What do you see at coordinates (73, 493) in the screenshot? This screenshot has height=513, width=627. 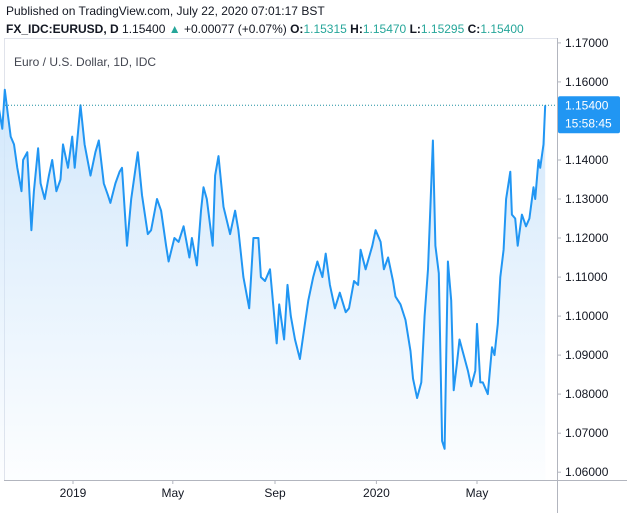 I see `x-tick-label: 2019` at bounding box center [73, 493].